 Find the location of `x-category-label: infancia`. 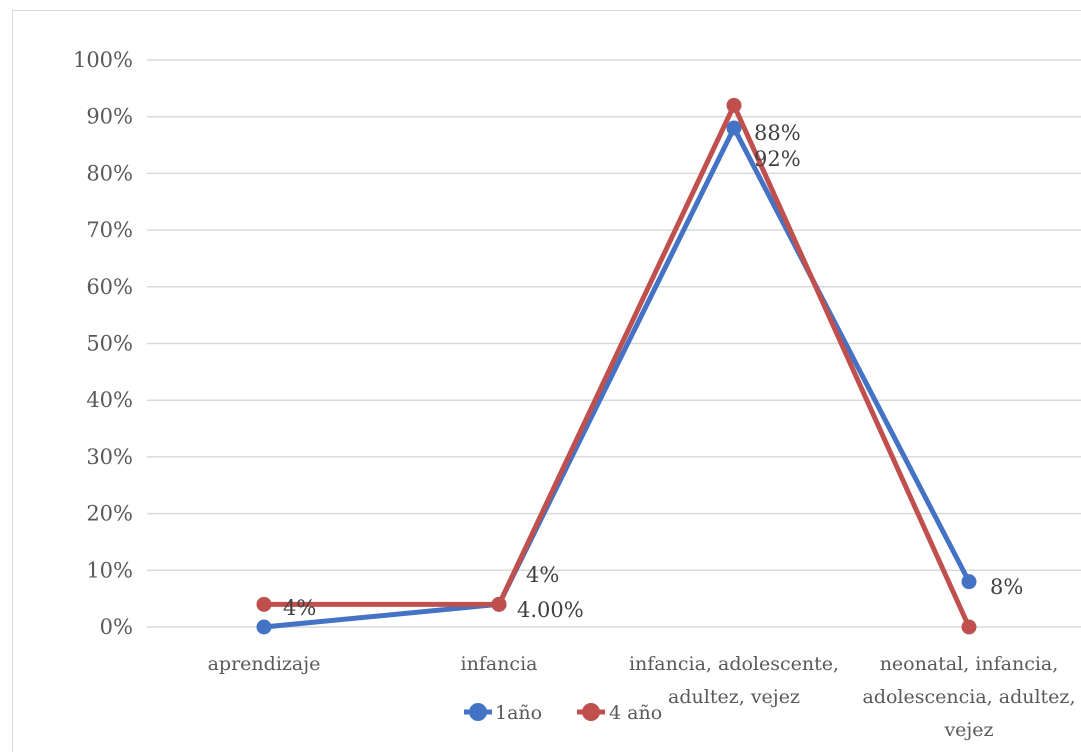

x-category-label: infancia is located at coordinates (499, 664).